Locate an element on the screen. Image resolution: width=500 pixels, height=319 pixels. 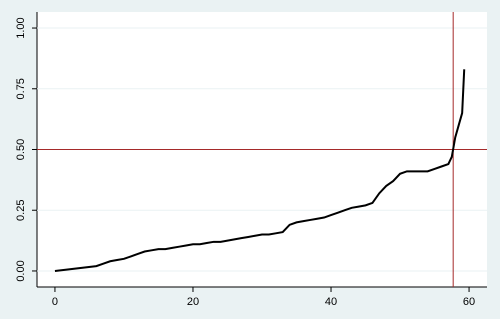
y-tick-label: 1.00 is located at coordinates (21, 27).